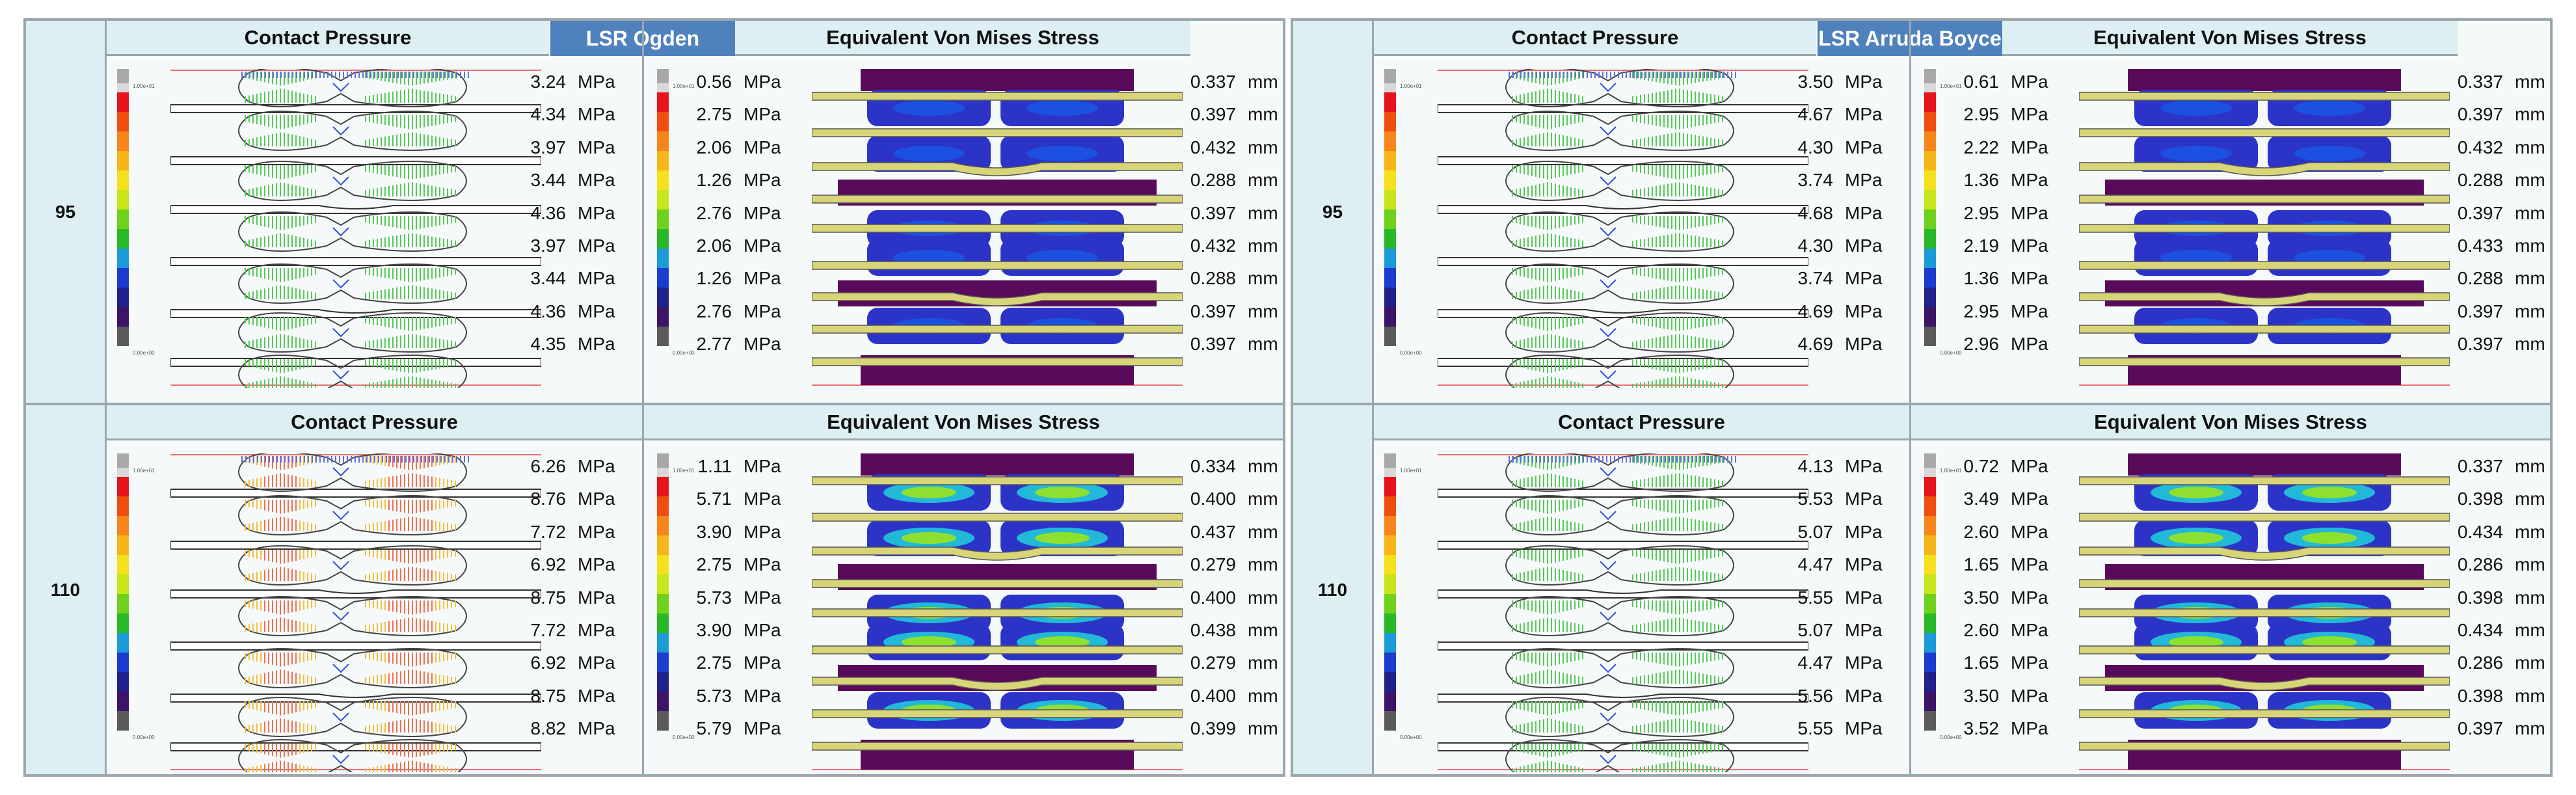 This screenshot has width=2576, height=795. Describe the element at coordinates (1815, 246) in the screenshot. I see `cp-value: 4.30` at that location.